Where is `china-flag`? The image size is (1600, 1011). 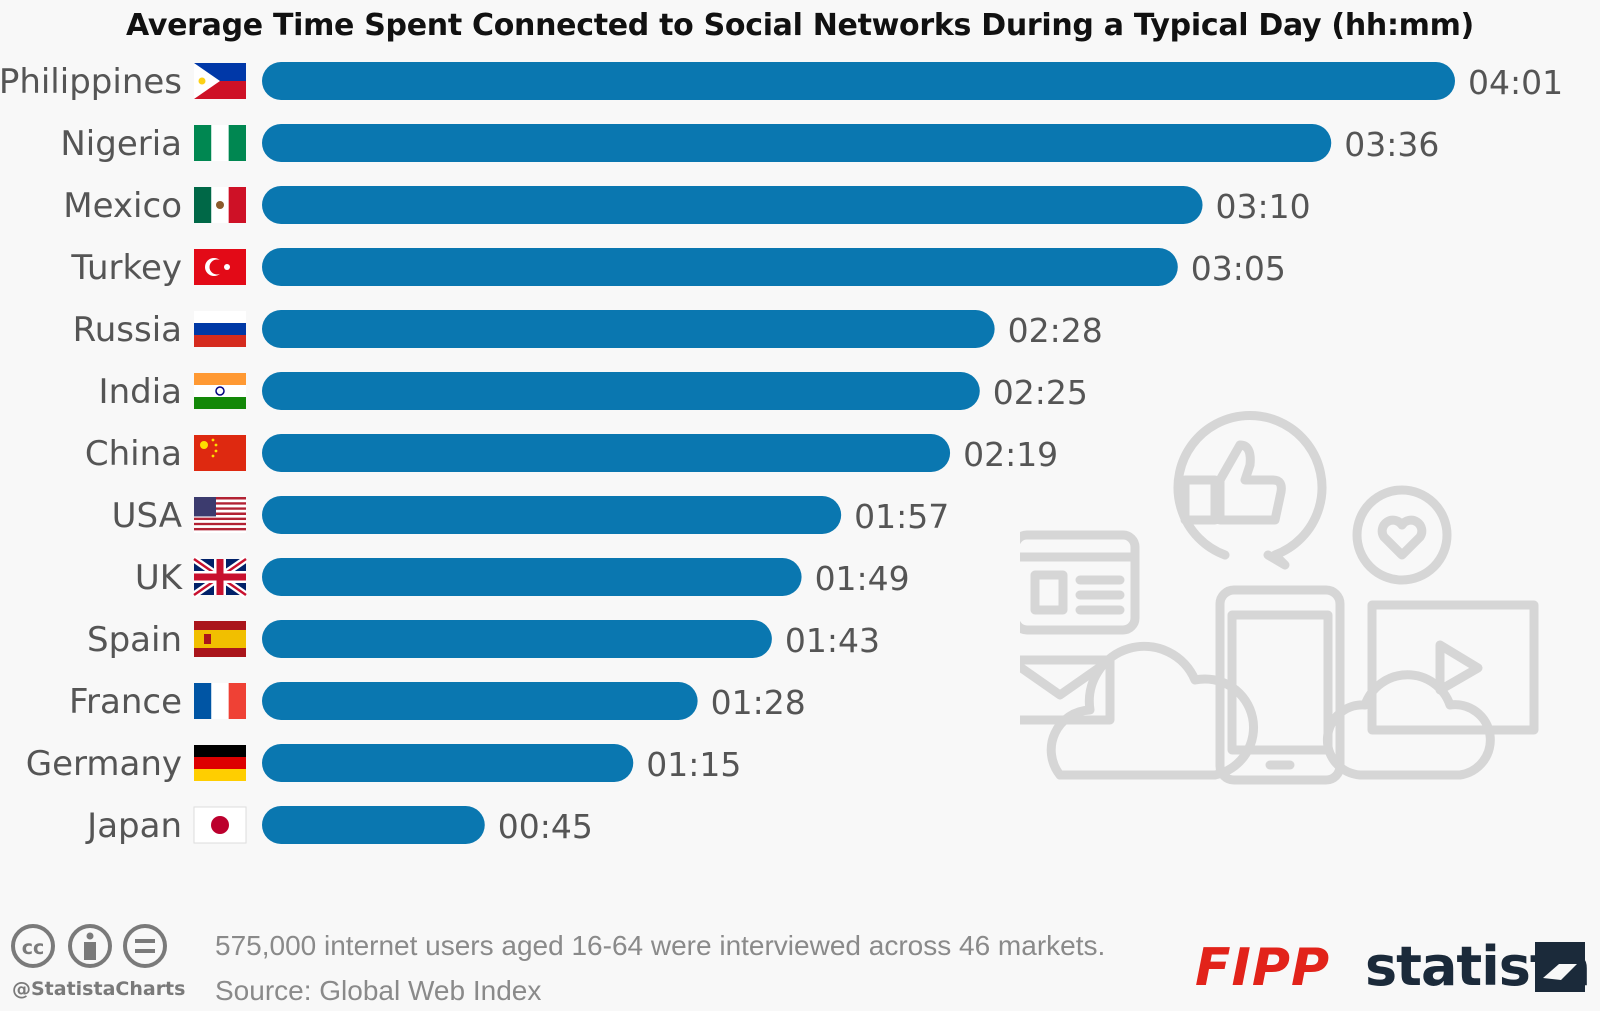 china-flag is located at coordinates (220, 453).